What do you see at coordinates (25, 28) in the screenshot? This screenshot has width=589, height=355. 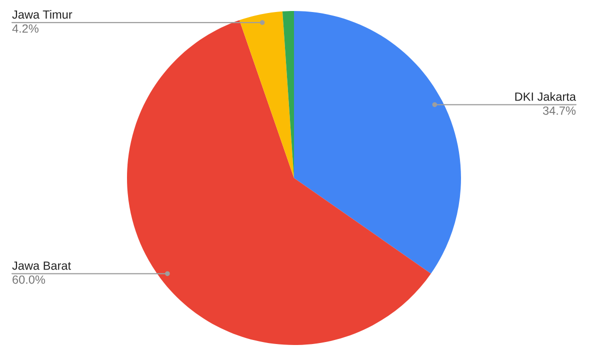 I see `data-label: 4.2%` at bounding box center [25, 28].